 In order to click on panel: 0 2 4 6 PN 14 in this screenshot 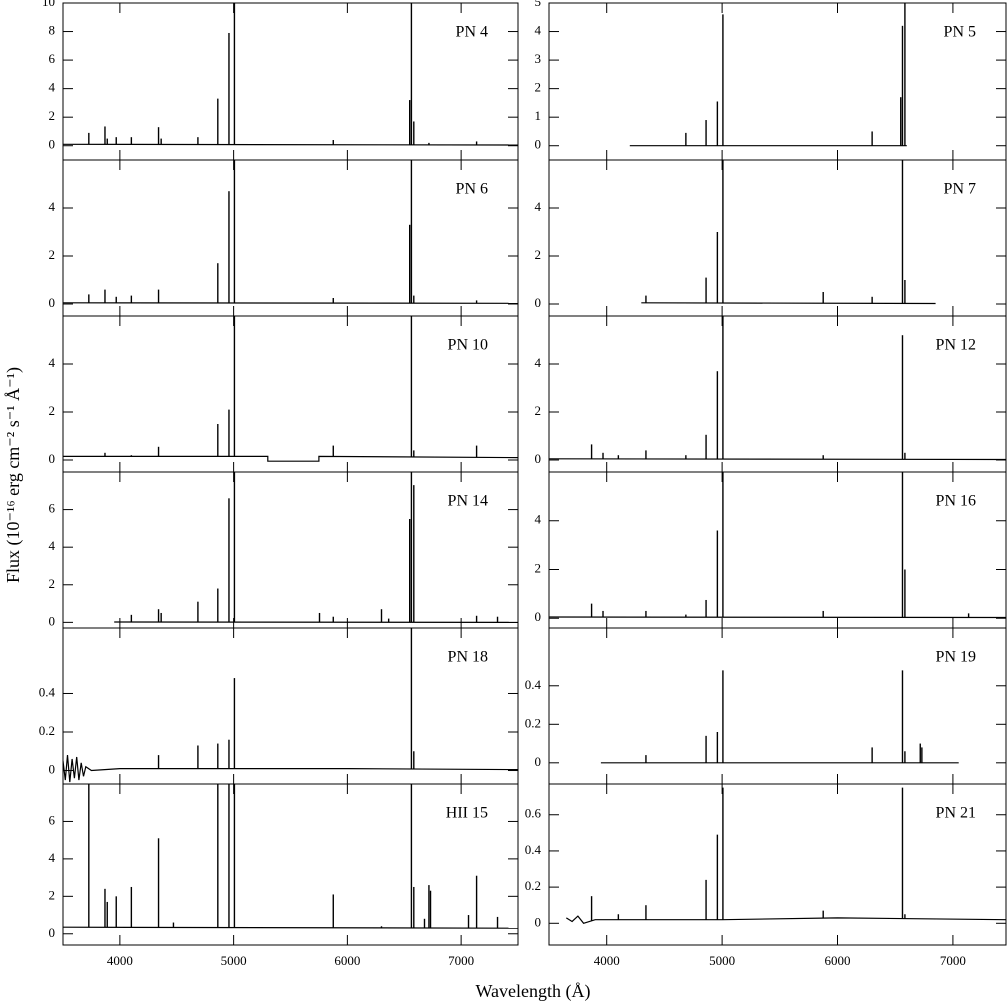, I will do `click(284, 550)`.